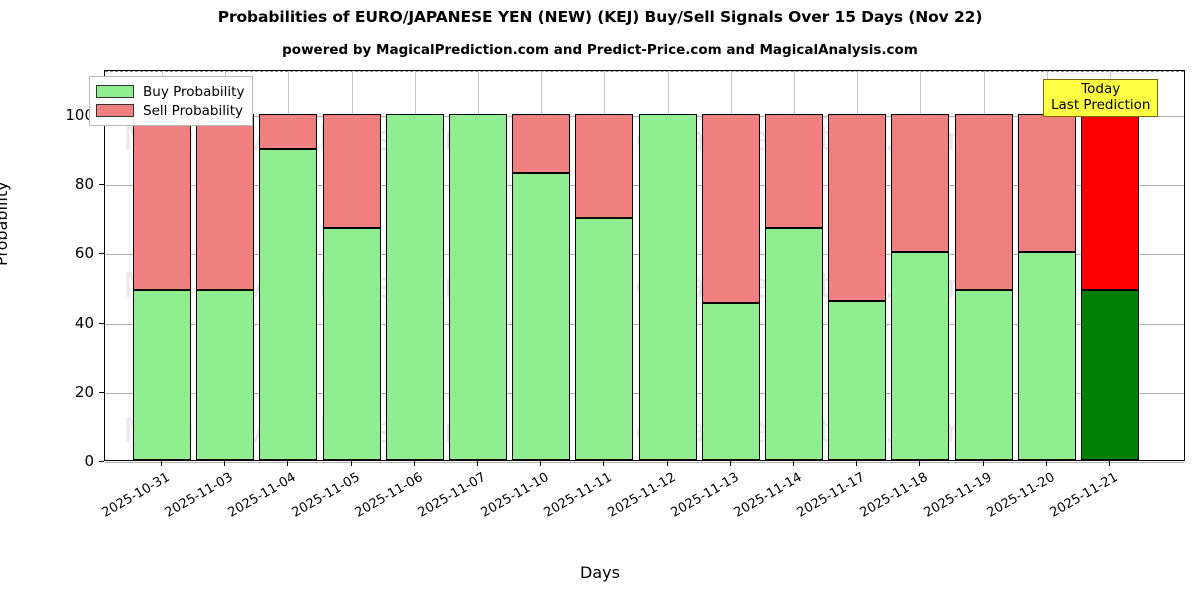 The image size is (1200, 600). I want to click on today-annotation: Today Last Prediction, so click(1101, 98).